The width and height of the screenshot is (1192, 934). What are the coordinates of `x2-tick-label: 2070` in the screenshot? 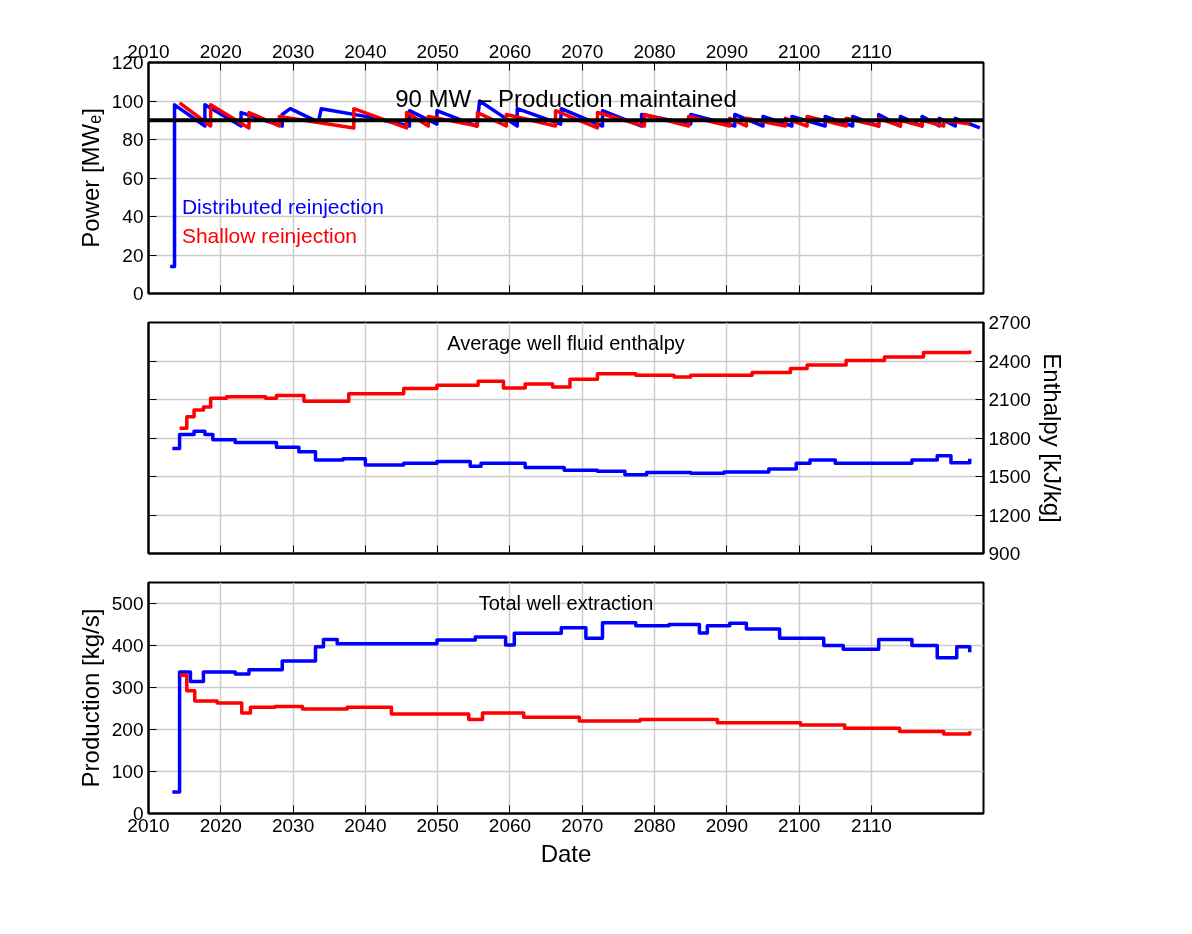 It's located at (582, 51).